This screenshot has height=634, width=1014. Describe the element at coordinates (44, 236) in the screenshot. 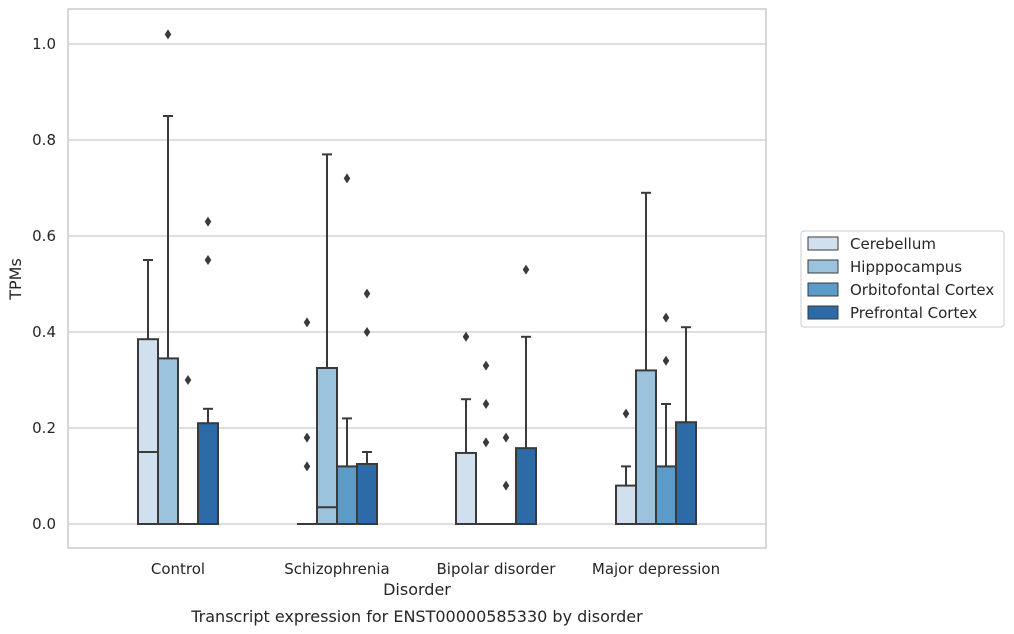

I see `y-tick-label: 0.6` at that location.